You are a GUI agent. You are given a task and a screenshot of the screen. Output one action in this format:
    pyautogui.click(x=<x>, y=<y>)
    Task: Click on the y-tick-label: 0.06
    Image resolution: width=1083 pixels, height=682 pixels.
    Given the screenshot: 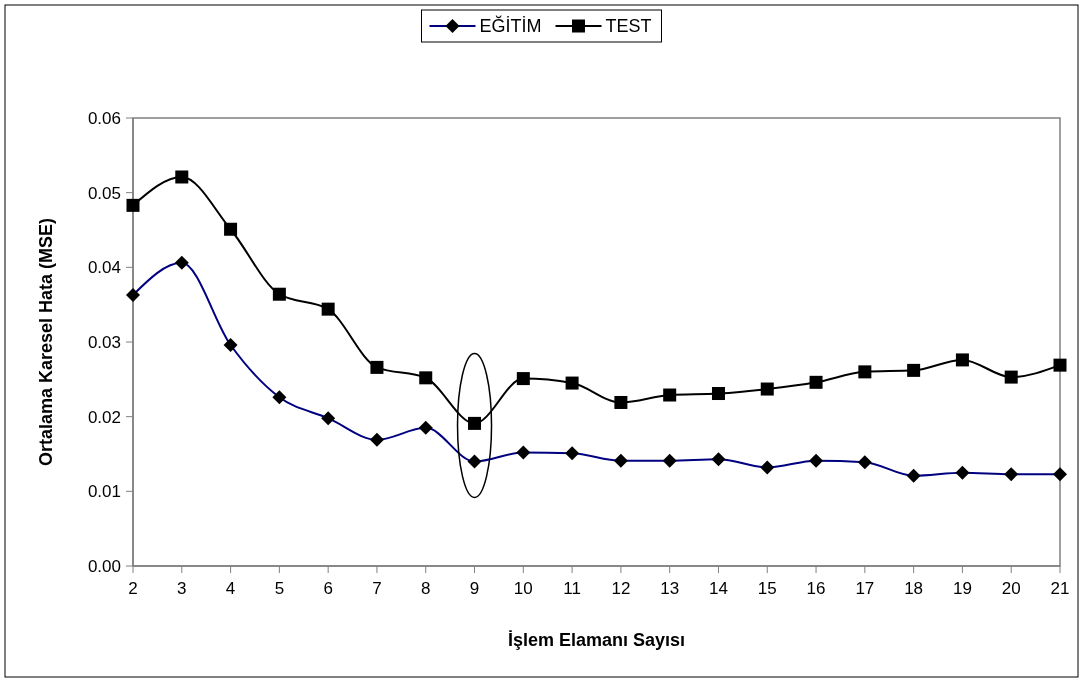 What is the action you would take?
    pyautogui.click(x=104, y=118)
    